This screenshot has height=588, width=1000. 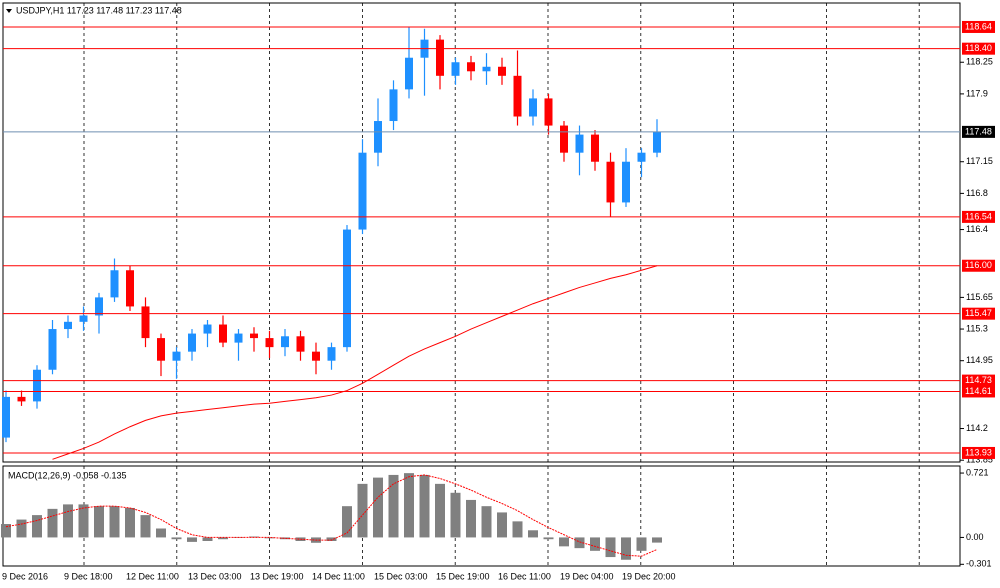 What do you see at coordinates (649, 576) in the screenshot?
I see `x-tick-label: 19 Dec 20:00` at bounding box center [649, 576].